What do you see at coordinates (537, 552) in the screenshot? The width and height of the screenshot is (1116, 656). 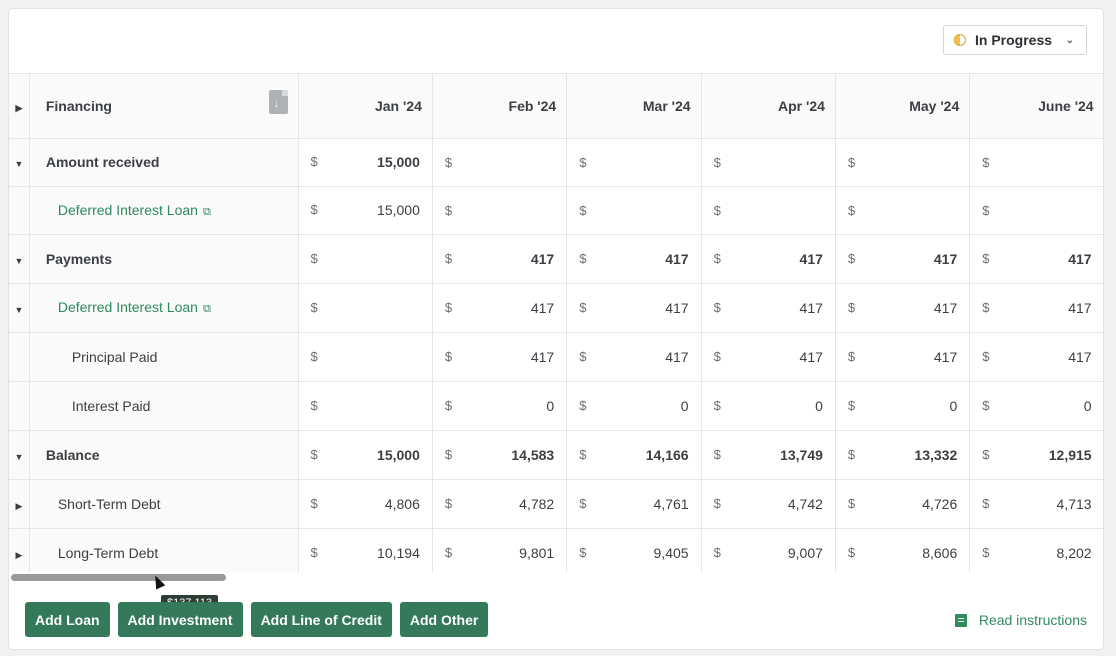 I see `cell-value: 9,801` at bounding box center [537, 552].